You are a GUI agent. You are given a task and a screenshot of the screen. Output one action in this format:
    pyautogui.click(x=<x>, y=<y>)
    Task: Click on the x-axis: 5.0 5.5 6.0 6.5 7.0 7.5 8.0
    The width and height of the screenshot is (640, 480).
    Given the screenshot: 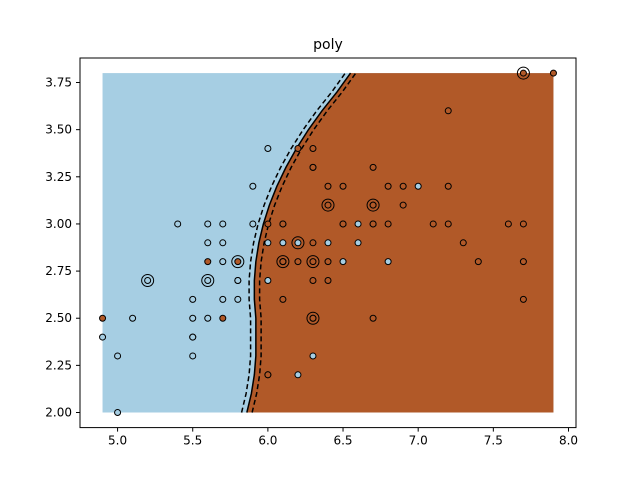 What is the action you would take?
    pyautogui.click(x=343, y=437)
    